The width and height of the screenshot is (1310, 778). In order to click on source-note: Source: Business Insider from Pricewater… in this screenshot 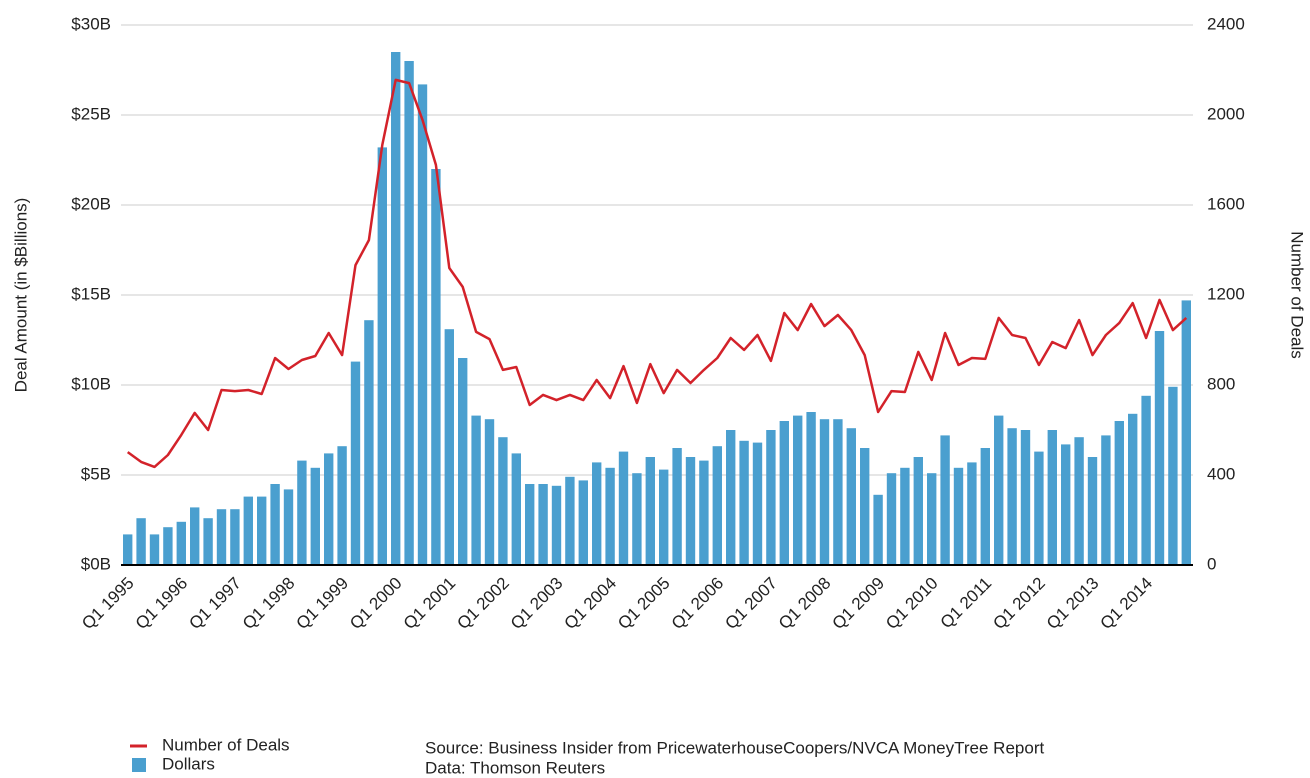, I will do `click(734, 747)`.